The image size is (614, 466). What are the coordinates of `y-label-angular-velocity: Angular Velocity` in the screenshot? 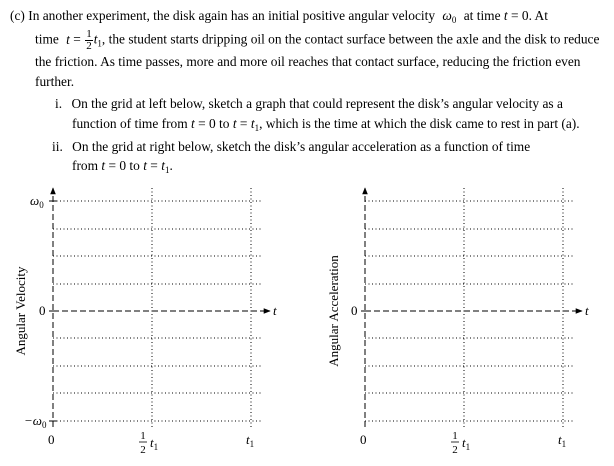 It's located at (20, 310).